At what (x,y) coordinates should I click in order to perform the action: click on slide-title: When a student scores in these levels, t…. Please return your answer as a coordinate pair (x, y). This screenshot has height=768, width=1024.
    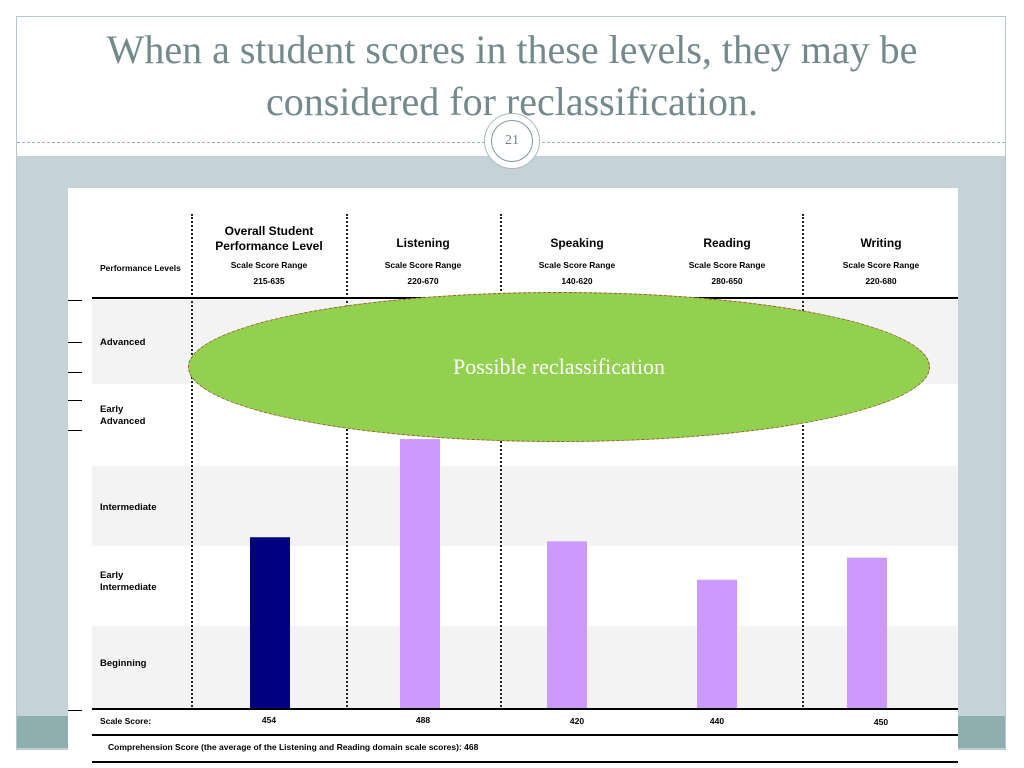
    Looking at the image, I should click on (512, 75).